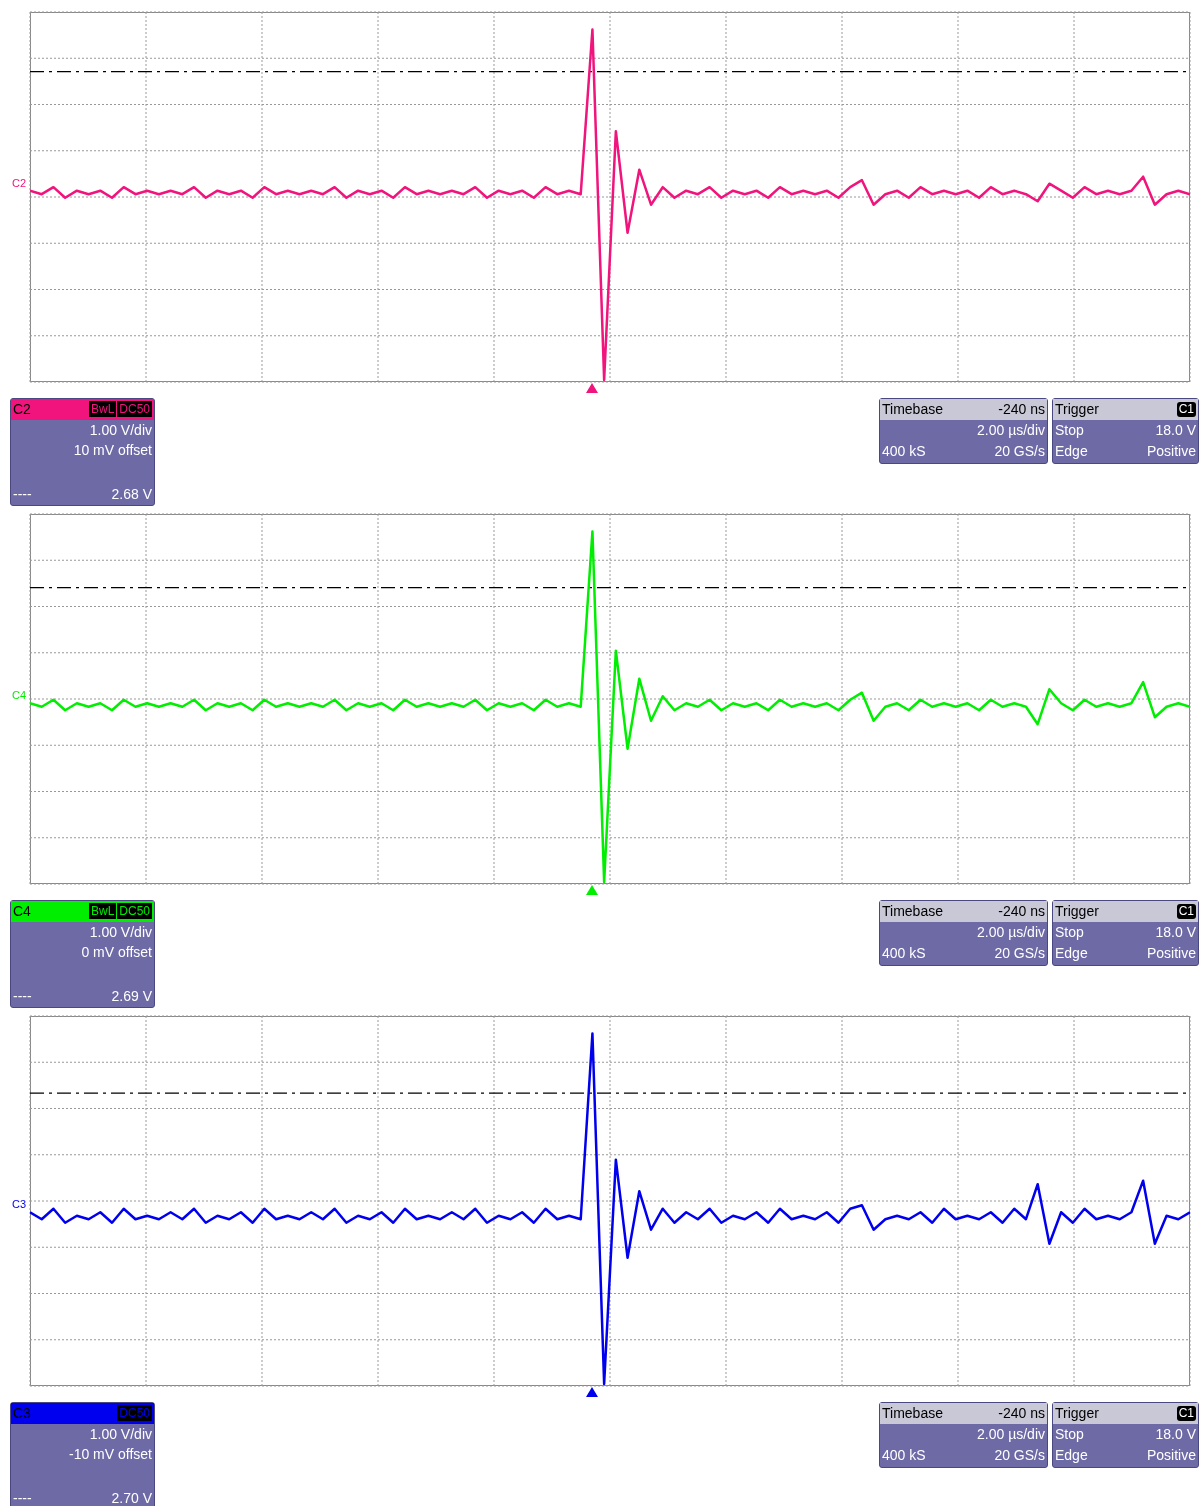  Describe the element at coordinates (22, 409) in the screenshot. I see `text: C2` at that location.